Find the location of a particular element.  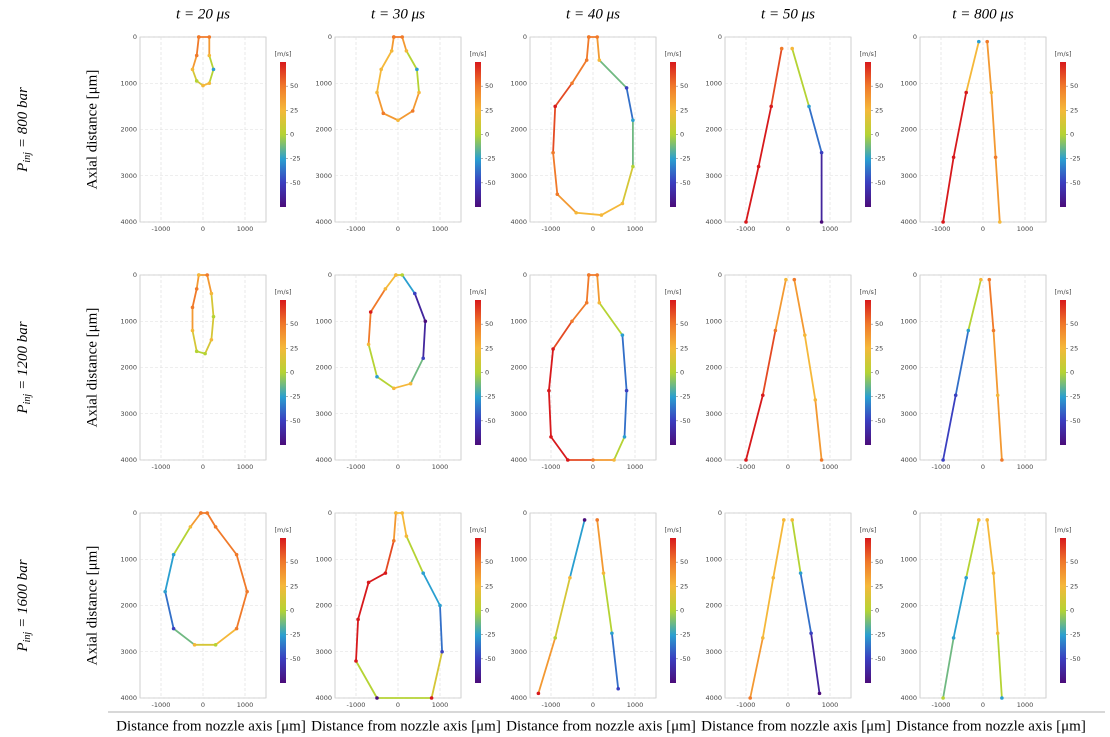

colorbar-tick-label: -50 is located at coordinates (685, 183).